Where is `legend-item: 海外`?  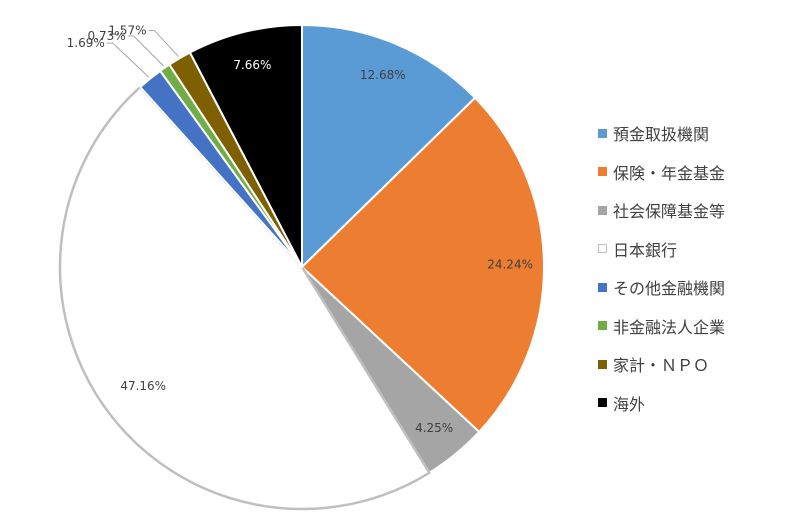
legend-item: 海外 is located at coordinates (661, 403).